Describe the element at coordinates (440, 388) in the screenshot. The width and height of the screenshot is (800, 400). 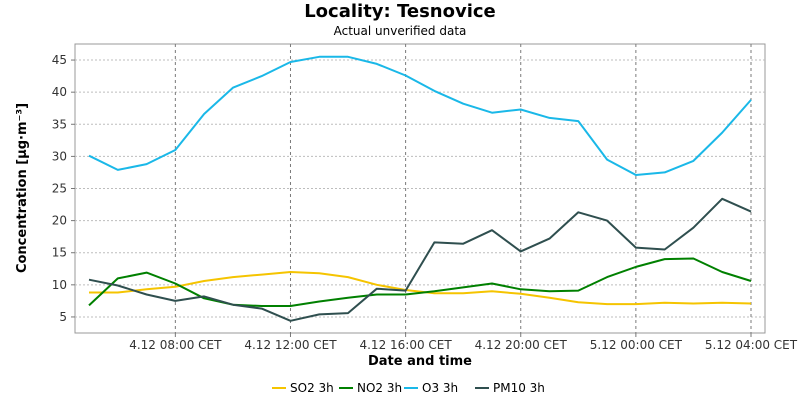
I see `legend-label: O3 3h` at that location.